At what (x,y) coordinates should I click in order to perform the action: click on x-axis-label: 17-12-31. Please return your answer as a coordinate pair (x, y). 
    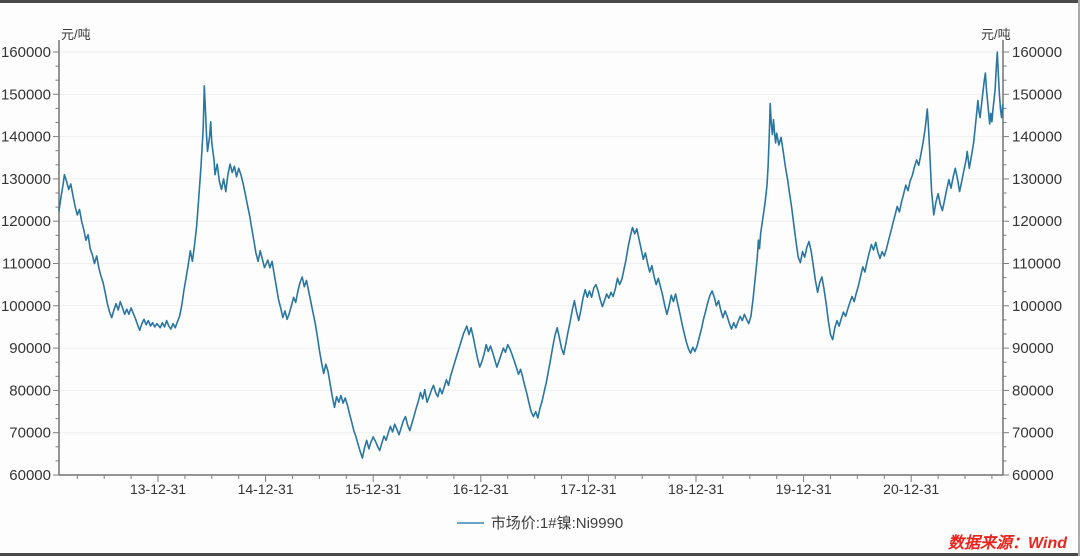
    Looking at the image, I should click on (588, 489).